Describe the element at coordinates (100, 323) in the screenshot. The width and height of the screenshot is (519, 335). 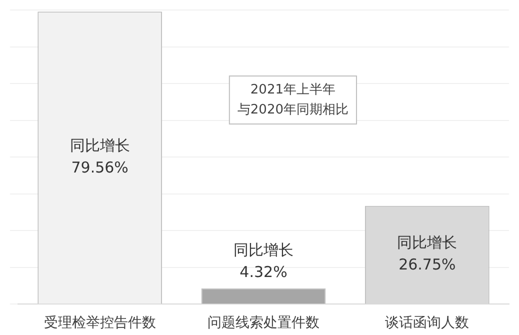
I see `x-tick-label: 受理检举控告件数` at that location.